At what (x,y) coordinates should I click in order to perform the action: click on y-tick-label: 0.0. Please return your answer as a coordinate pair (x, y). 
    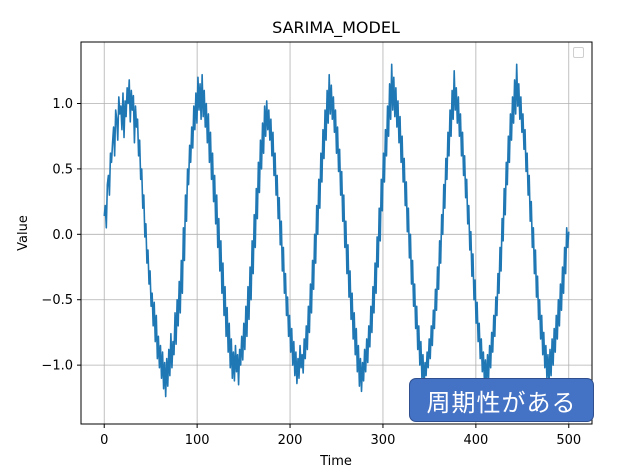
    Looking at the image, I should click on (62, 235).